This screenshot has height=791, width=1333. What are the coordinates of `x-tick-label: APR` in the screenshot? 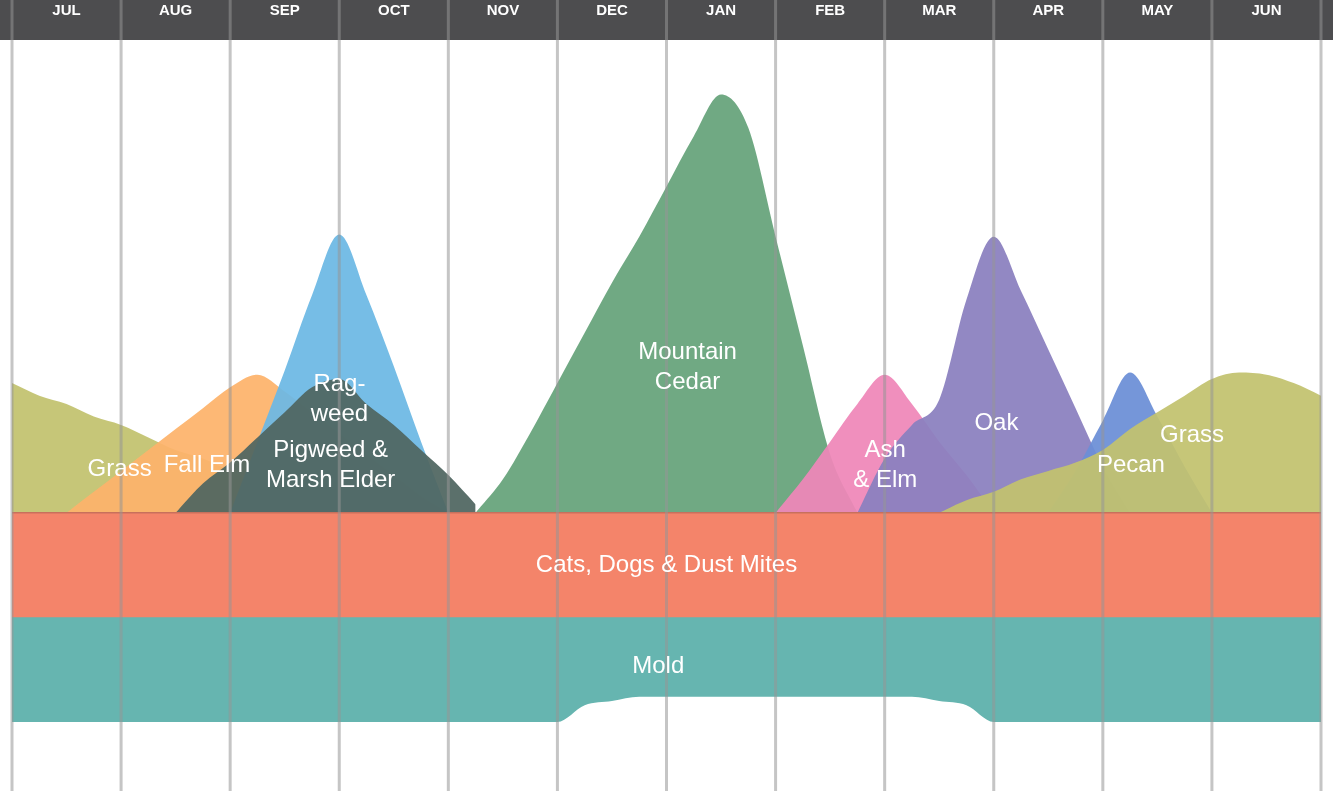 It's located at (1048, 10).